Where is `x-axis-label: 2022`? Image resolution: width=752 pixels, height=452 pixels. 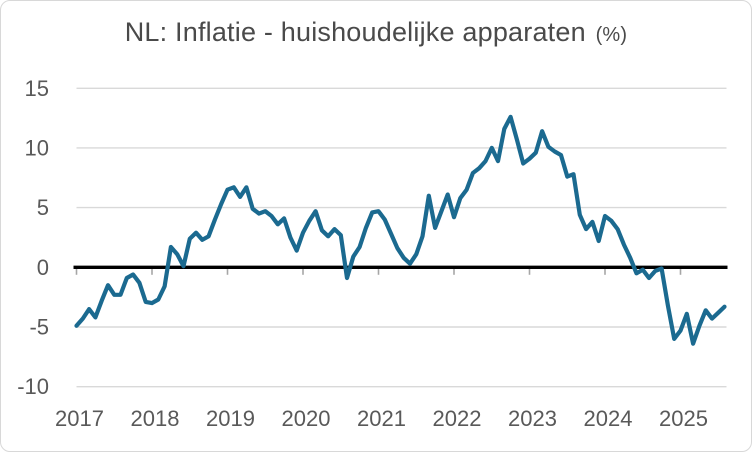
x-axis-label: 2022 is located at coordinates (457, 418).